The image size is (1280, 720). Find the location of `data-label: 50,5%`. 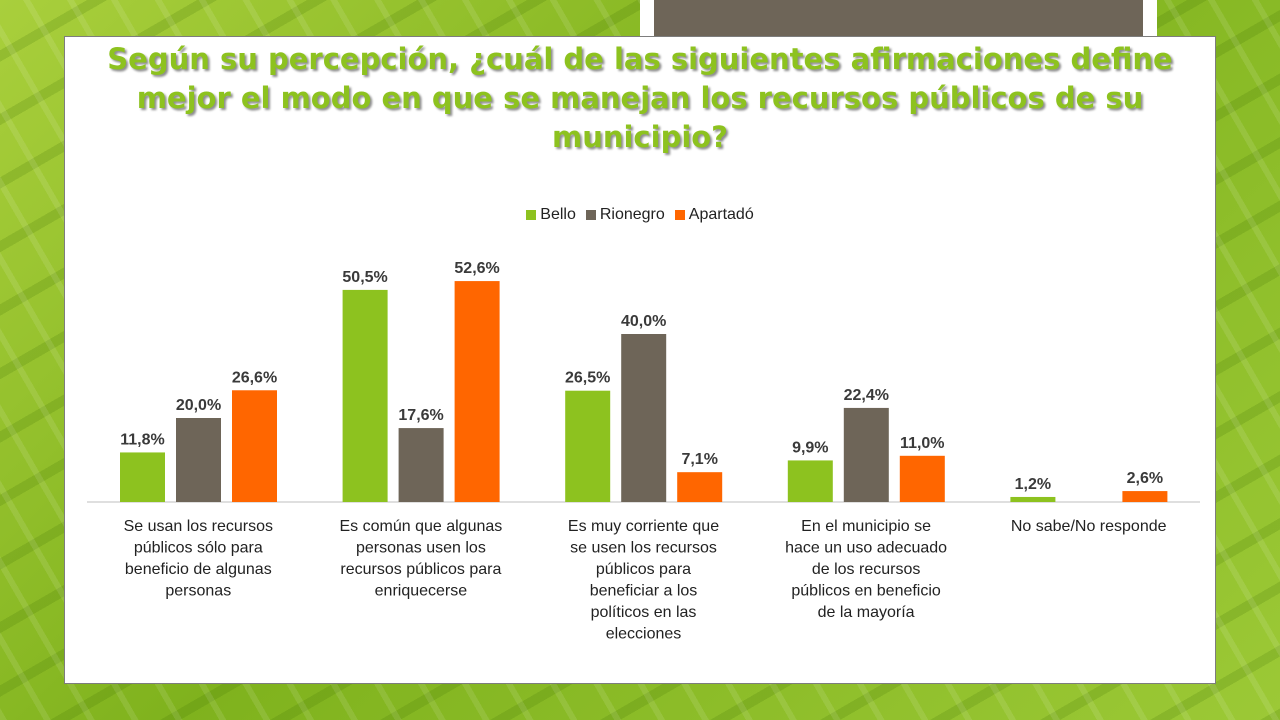

data-label: 50,5% is located at coordinates (364, 277).